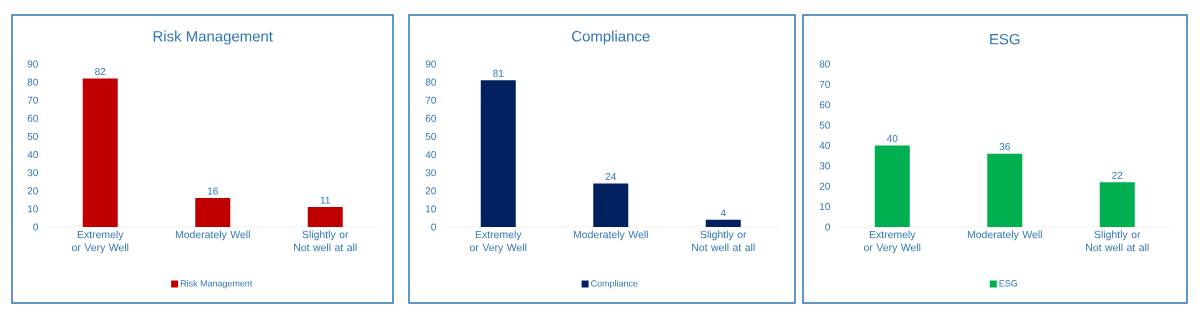 The height and width of the screenshot is (320, 1200). I want to click on chart-title: Risk Management, so click(213, 37).